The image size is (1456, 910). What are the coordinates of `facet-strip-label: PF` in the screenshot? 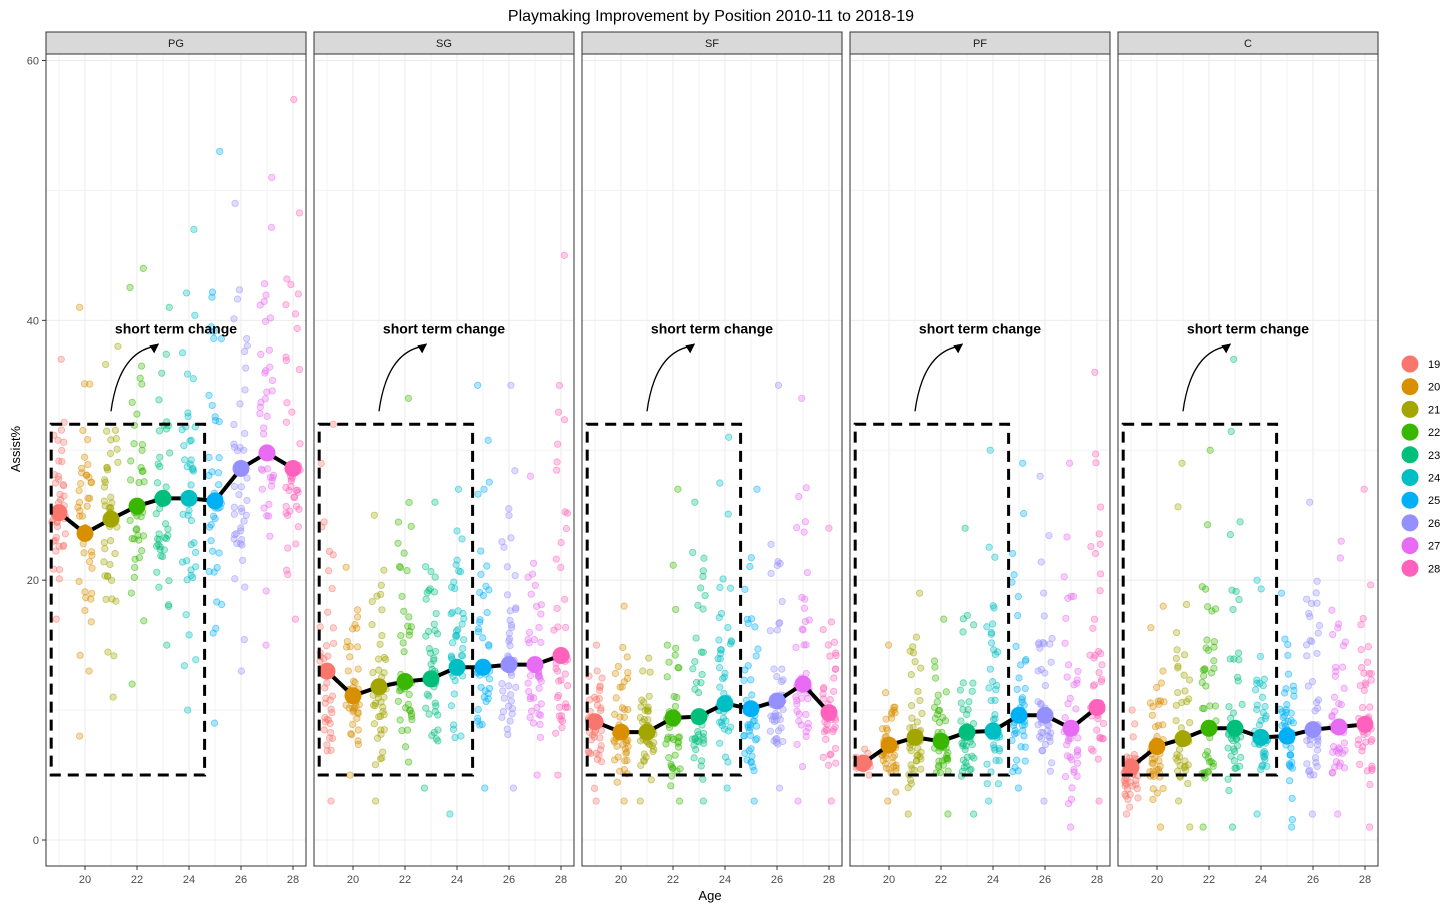 It's located at (980, 44).